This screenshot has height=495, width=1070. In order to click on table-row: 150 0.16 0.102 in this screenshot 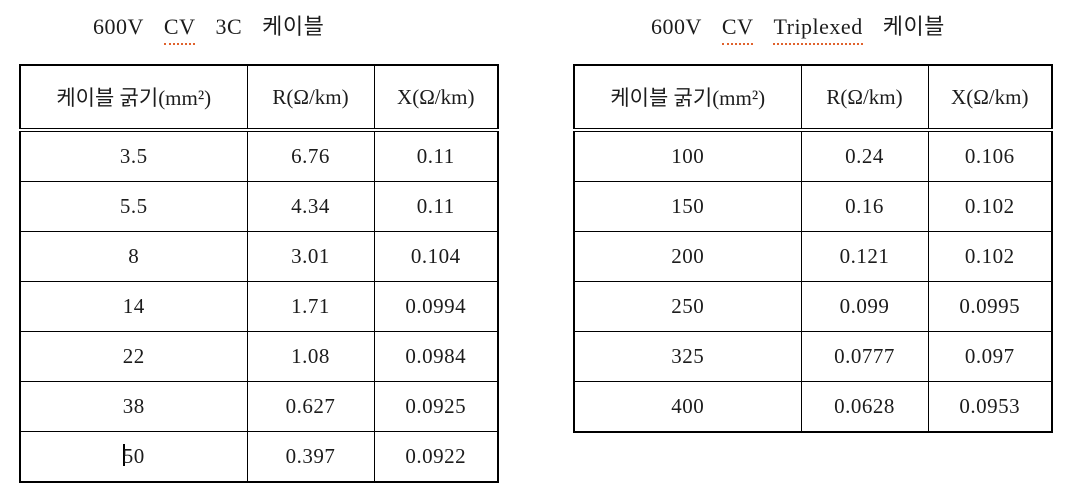, I will do `click(813, 206)`.